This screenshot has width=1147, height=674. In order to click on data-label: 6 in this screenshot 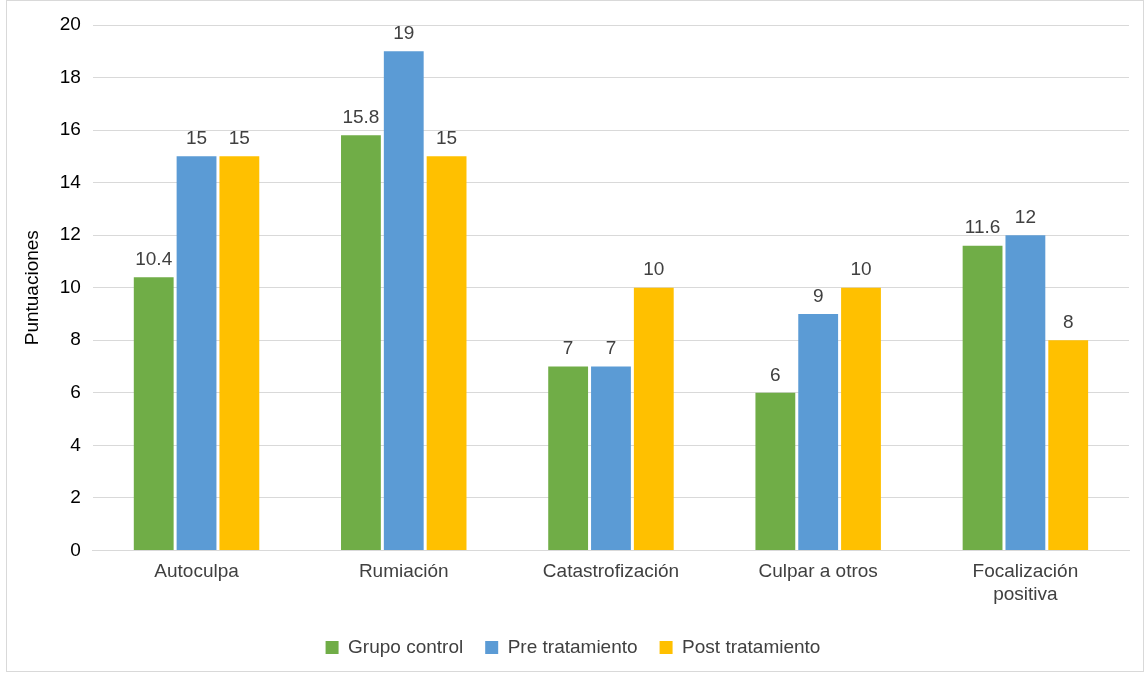, I will do `click(775, 374)`.